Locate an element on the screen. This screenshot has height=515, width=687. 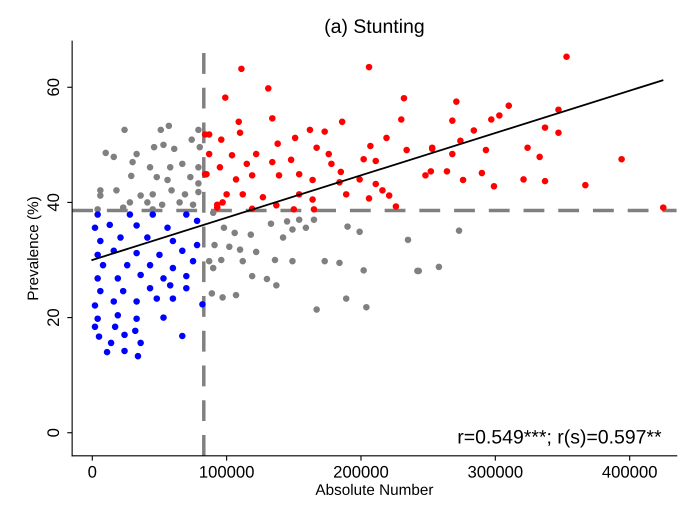
y-axis-title: Prevalence (%) is located at coordinates (34, 248).